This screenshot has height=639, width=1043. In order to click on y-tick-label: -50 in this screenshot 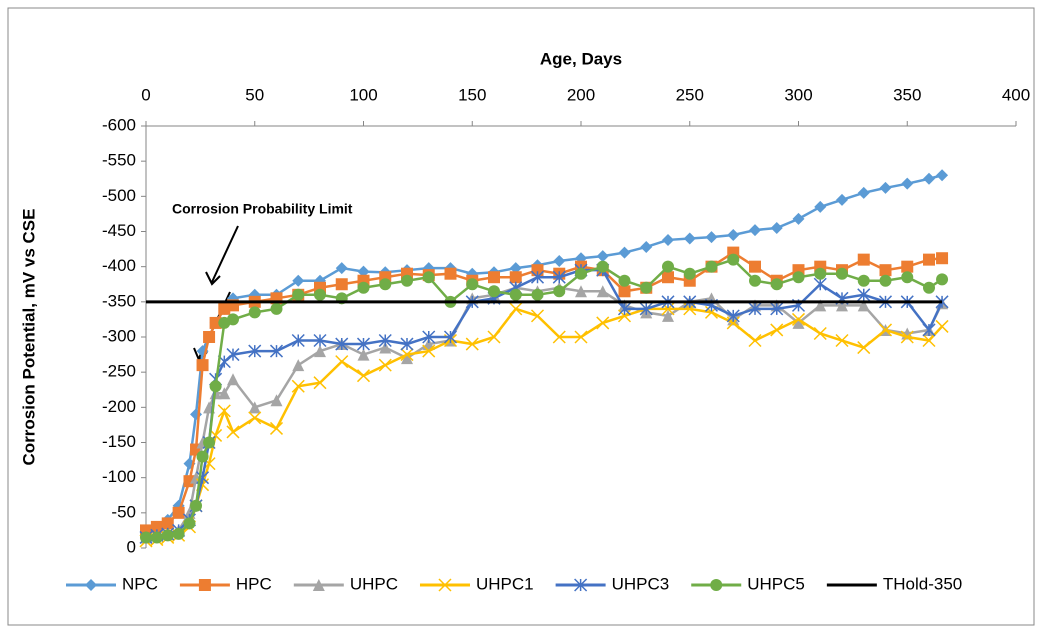, I will do `click(123, 511)`.